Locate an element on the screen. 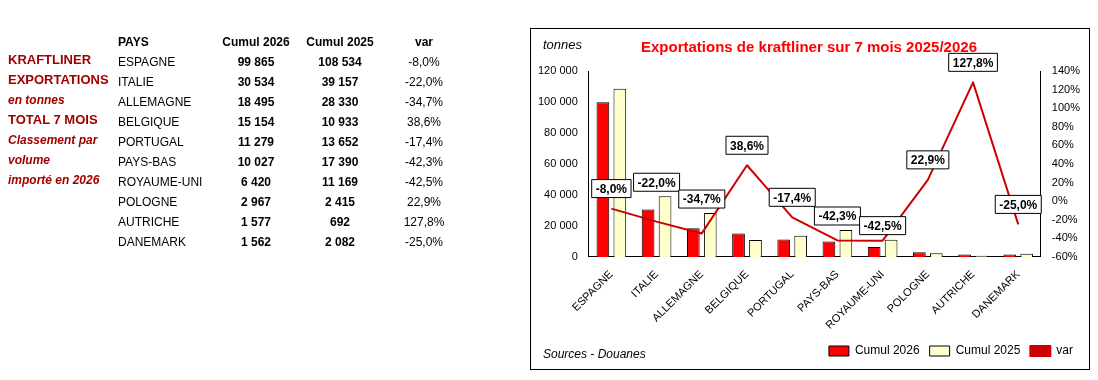 This screenshot has height=380, width=1098. y-tick-label: 100 000 is located at coordinates (558, 101).